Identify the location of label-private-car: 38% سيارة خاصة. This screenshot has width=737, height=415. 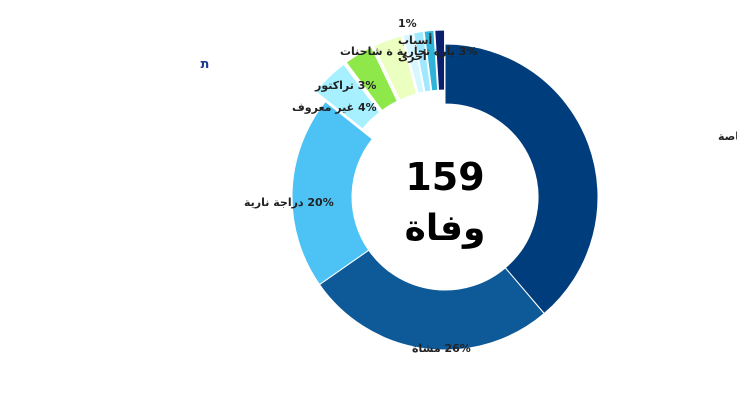
(727, 136).